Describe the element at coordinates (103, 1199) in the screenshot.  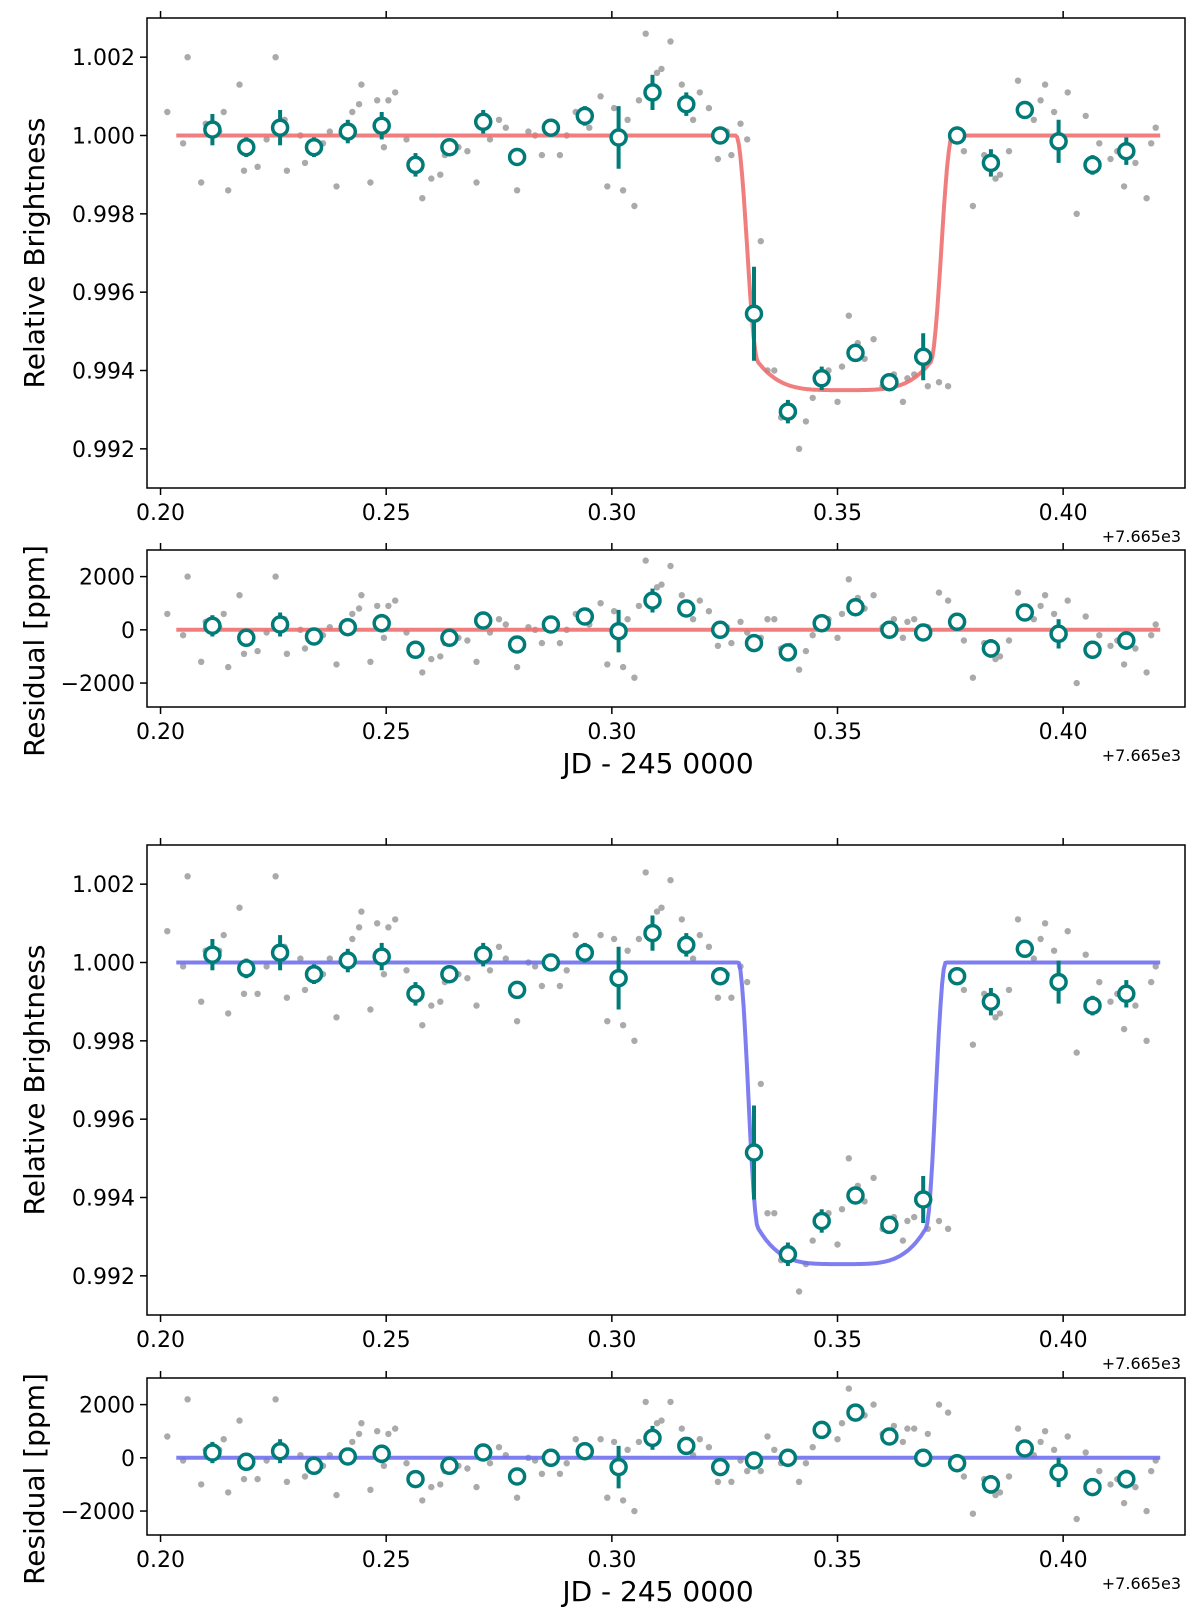
I see `y-tick-label: 0.994` at that location.